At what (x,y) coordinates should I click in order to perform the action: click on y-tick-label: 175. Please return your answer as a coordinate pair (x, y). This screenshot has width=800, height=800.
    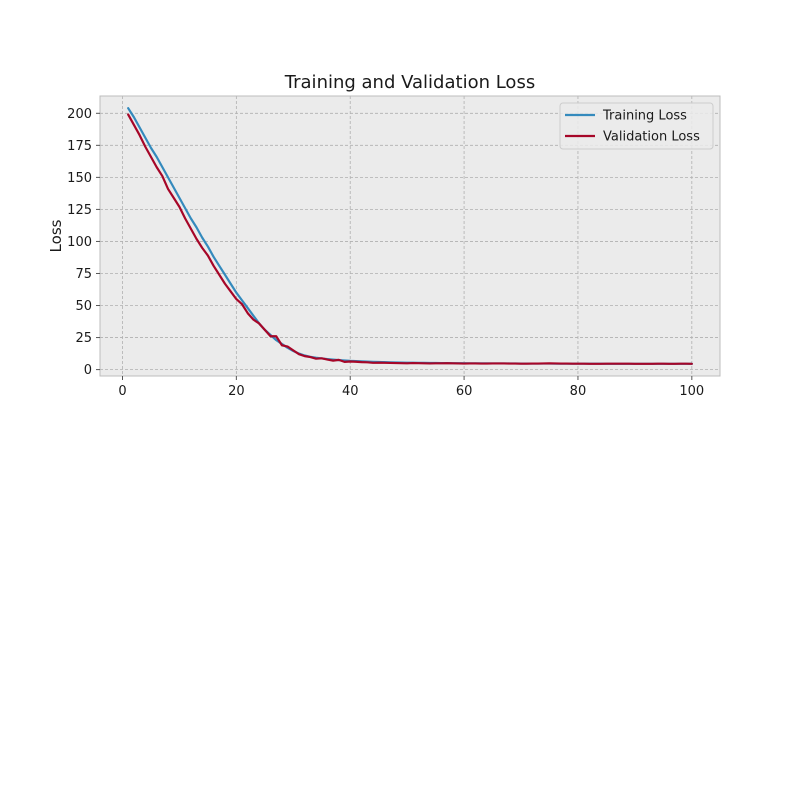
    Looking at the image, I should click on (79, 146).